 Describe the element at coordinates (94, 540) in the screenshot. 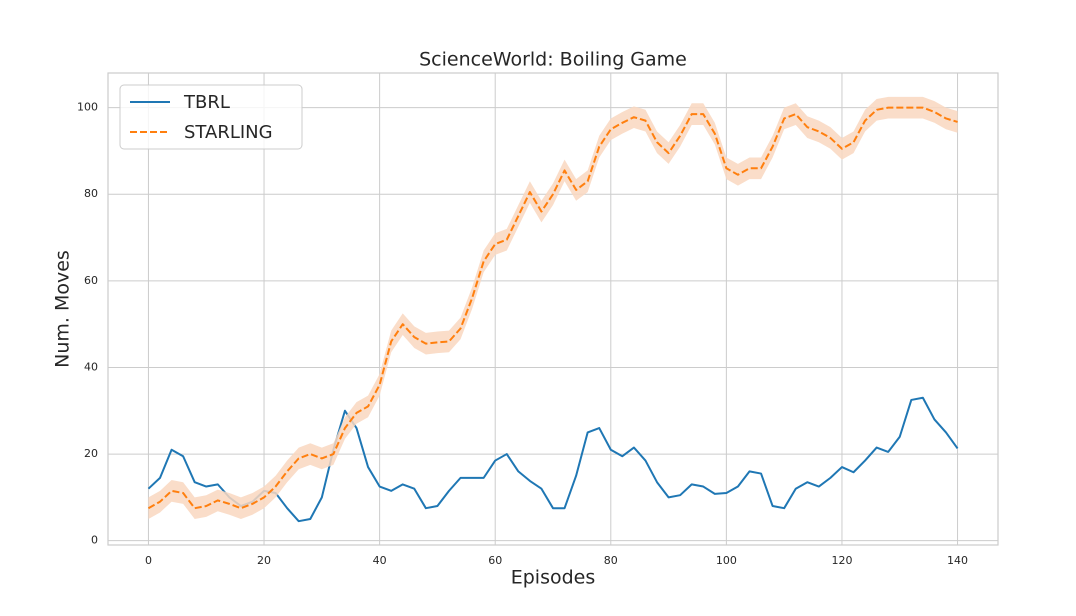

I see `y-tick-label: 0` at that location.